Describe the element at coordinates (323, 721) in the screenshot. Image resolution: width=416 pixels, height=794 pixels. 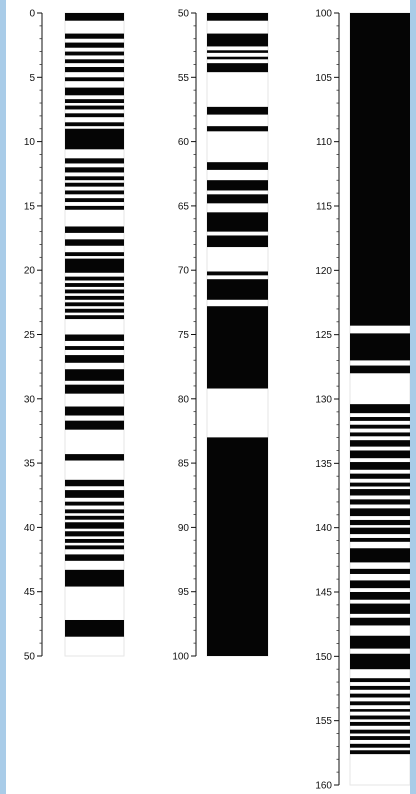
I see `tick-label: 155` at that location.